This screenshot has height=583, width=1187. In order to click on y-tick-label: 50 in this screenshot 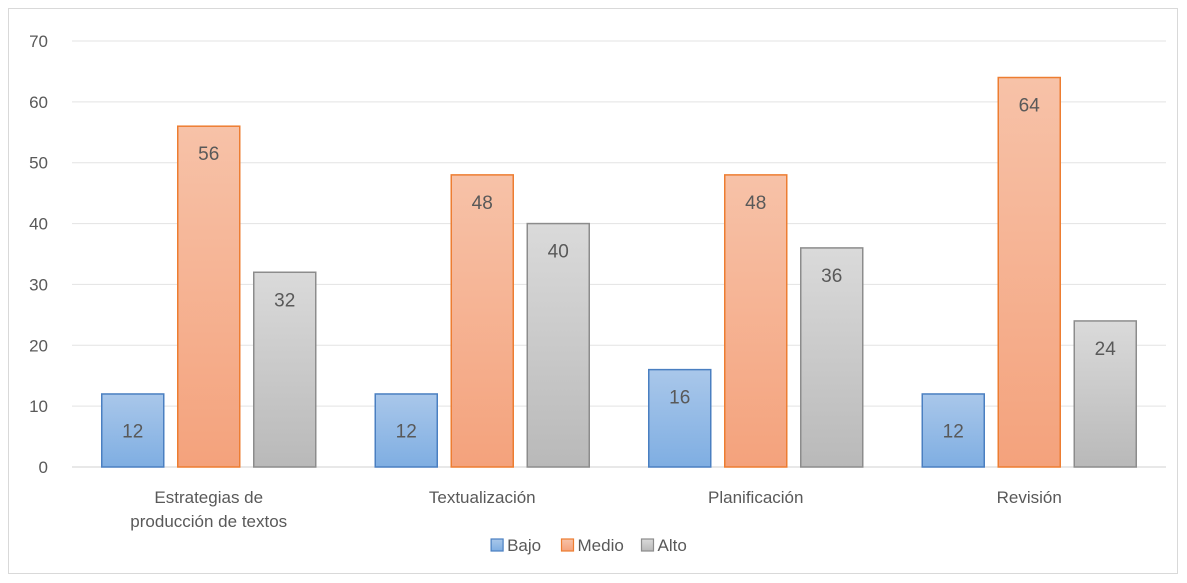, I will do `click(38, 163)`.